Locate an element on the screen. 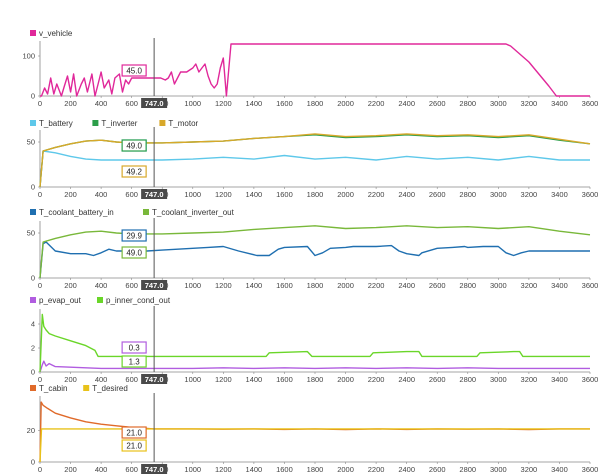 Image resolution: width=600 pixels, height=476 pixels. series-line-T_motor is located at coordinates (315, 160).